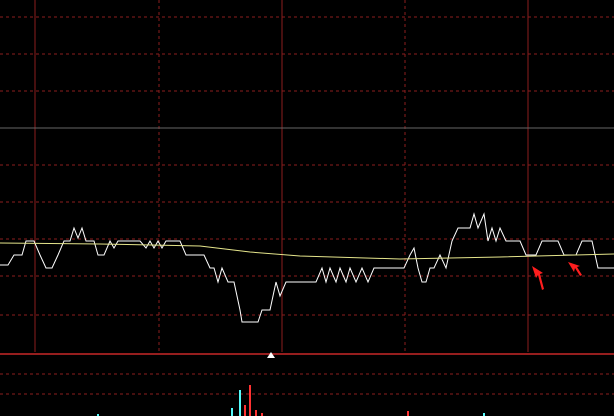  I want to click on arrows, so click(557, 276).